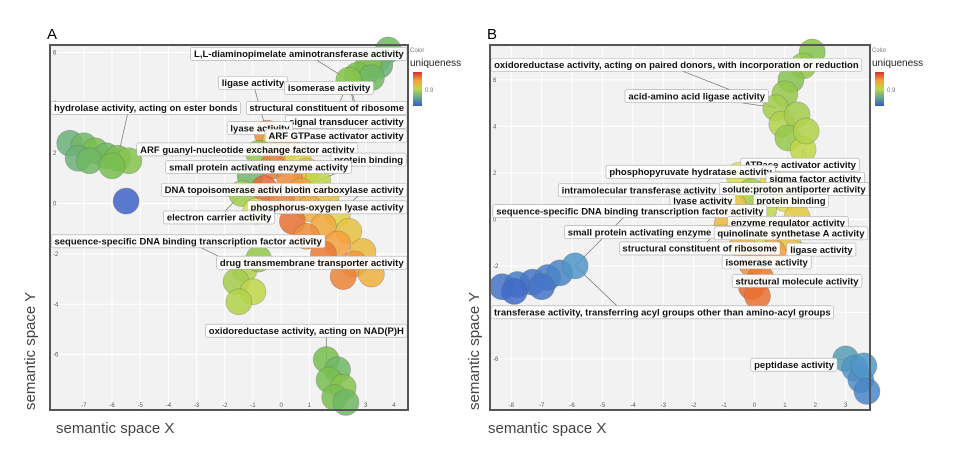 Image resolution: width=960 pixels, height=450 pixels. What do you see at coordinates (228, 189) in the screenshot?
I see `go-term-label: DNA topoisomerase activity` at bounding box center [228, 189].